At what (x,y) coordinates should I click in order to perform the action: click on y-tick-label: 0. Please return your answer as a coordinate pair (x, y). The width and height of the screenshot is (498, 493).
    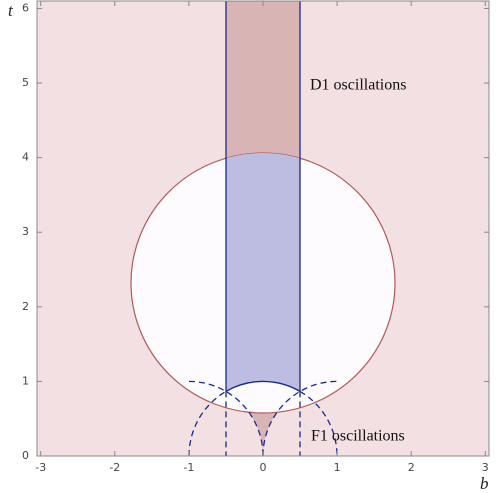
    Looking at the image, I should click on (25, 455).